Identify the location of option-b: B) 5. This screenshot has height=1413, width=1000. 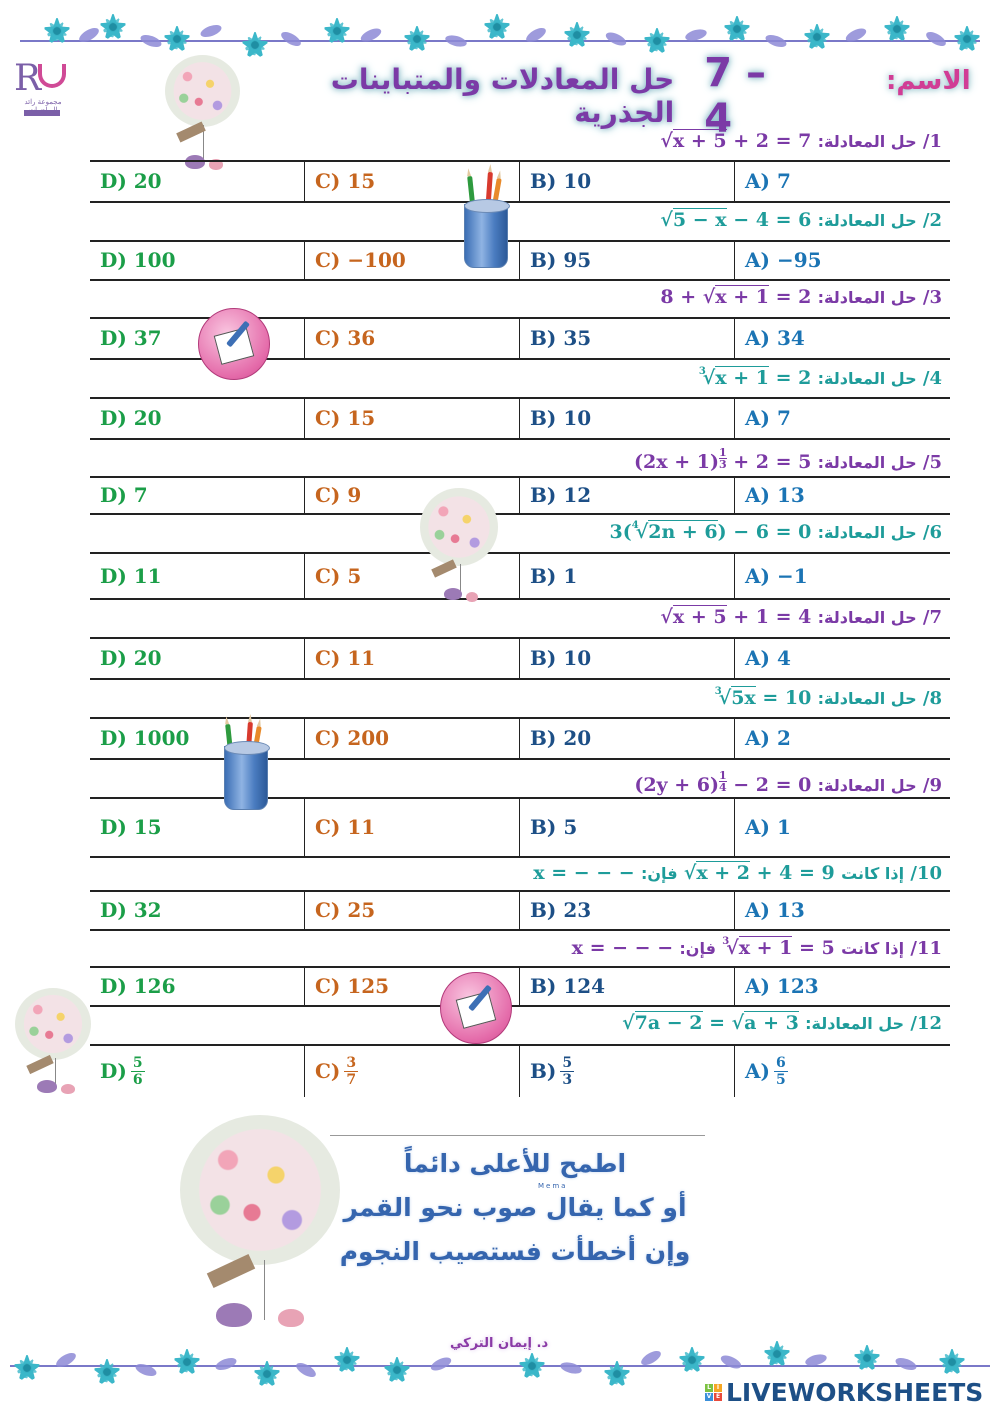
(627, 827).